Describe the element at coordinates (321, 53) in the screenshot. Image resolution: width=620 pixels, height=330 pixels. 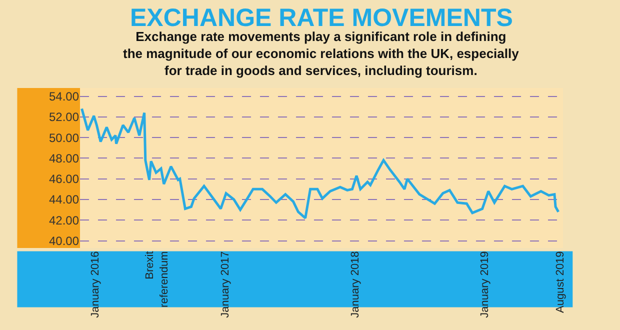
I see `chart-subtitle: Exchange rate movements play a significant role in defining the magnitude of our economic relations with the UK, especially for trade in goods and services, including tourism.` at that location.